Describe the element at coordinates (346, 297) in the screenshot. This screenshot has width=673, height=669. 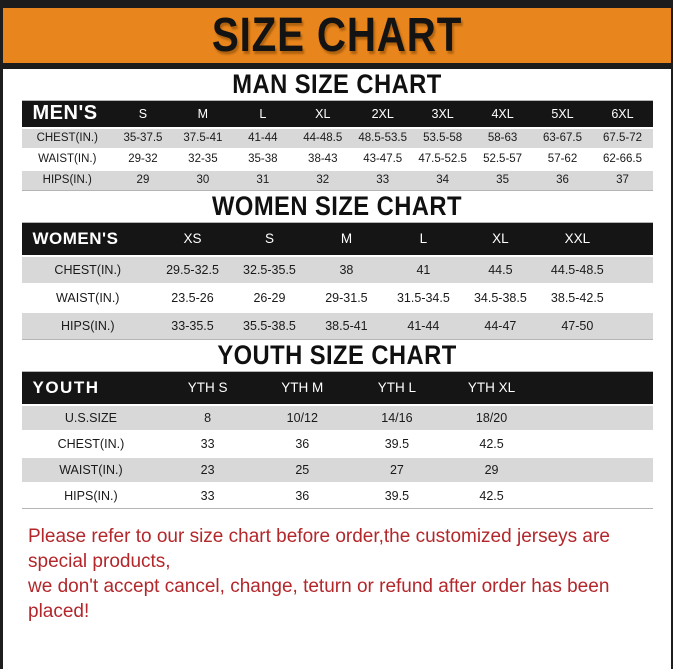
I see `size-value-cell: 29-31.5` at that location.